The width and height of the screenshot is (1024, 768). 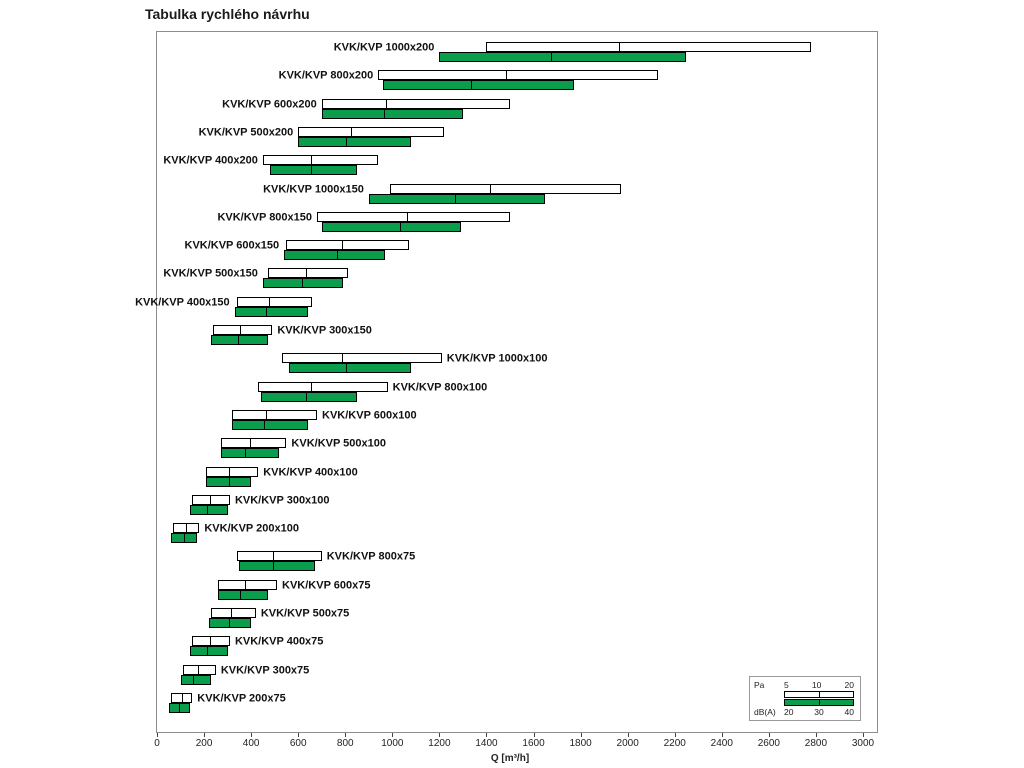 What do you see at coordinates (805, 698) in the screenshot?
I see `legend: Pa 5 10 20 dB(A) 20 30 40` at bounding box center [805, 698].